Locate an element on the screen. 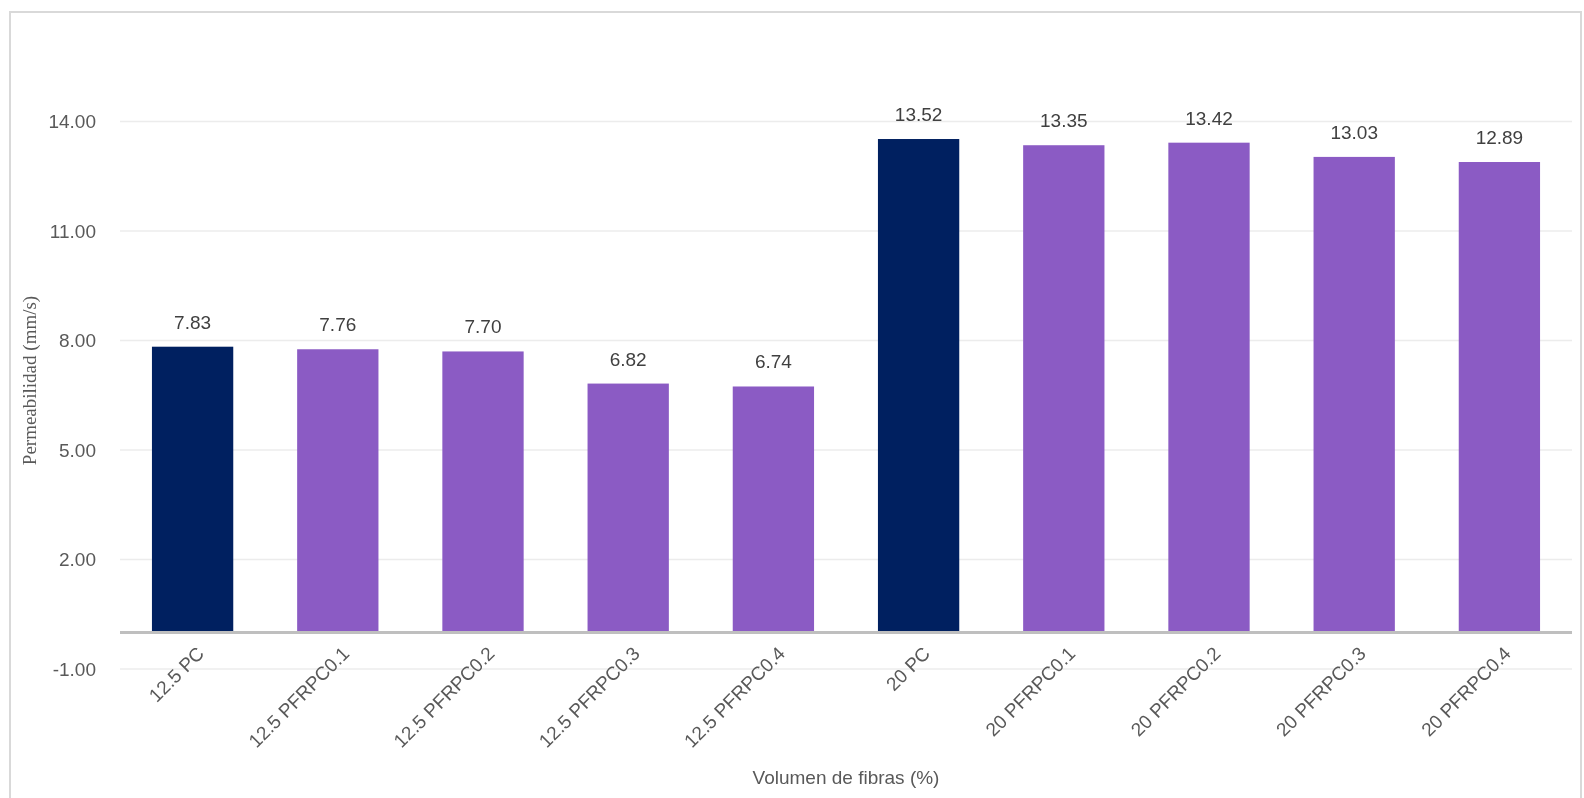 Image resolution: width=1584 pixels, height=798 pixels. y-tick-label: 14.00 is located at coordinates (72, 122).